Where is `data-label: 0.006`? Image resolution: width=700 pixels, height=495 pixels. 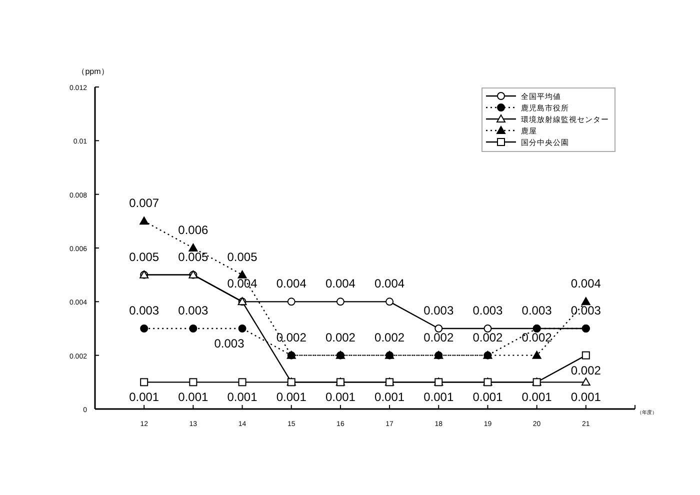 data-label: 0.006 is located at coordinates (193, 230).